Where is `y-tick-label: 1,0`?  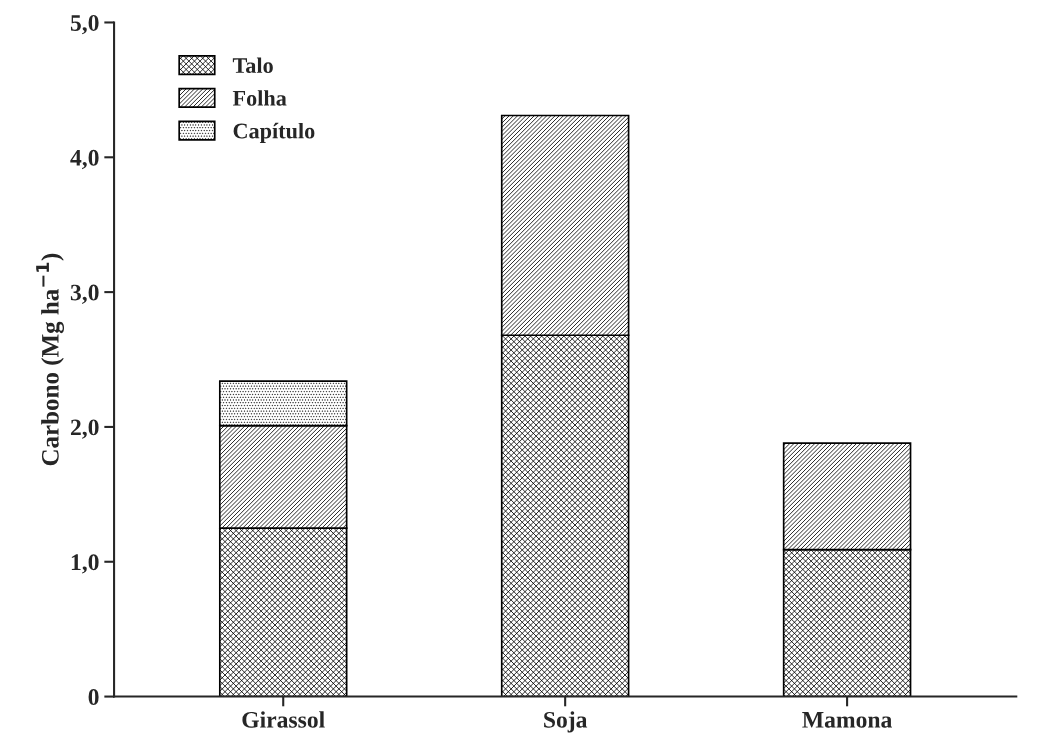
y-tick-label: 1,0 is located at coordinates (85, 564).